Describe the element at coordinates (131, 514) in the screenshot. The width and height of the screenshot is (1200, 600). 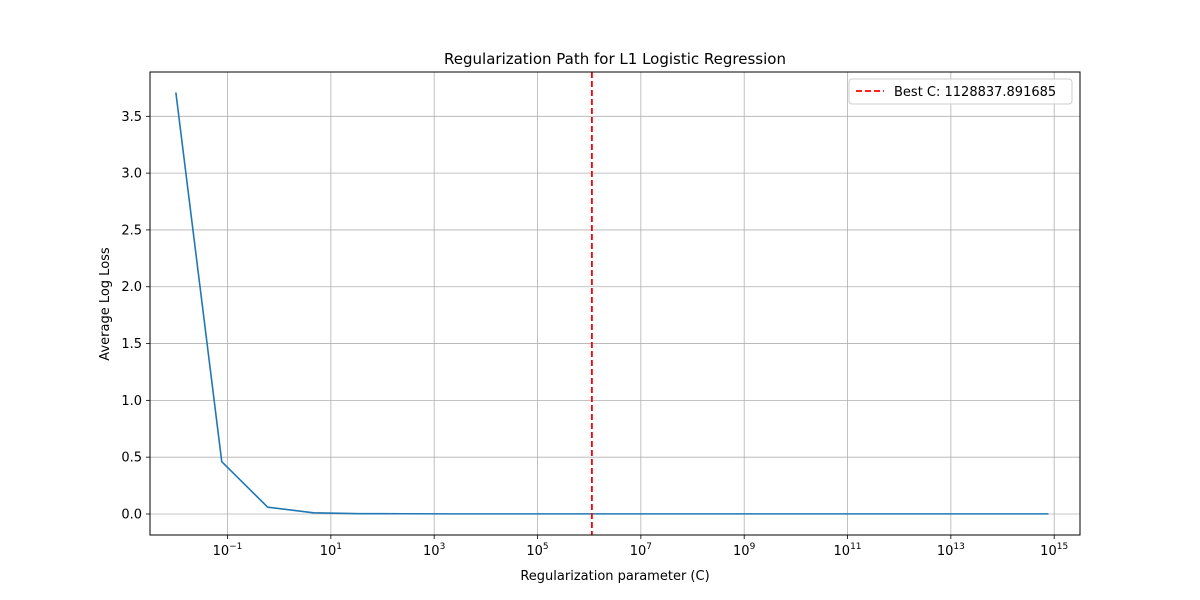
I see `y-tick-label: 0.0` at that location.